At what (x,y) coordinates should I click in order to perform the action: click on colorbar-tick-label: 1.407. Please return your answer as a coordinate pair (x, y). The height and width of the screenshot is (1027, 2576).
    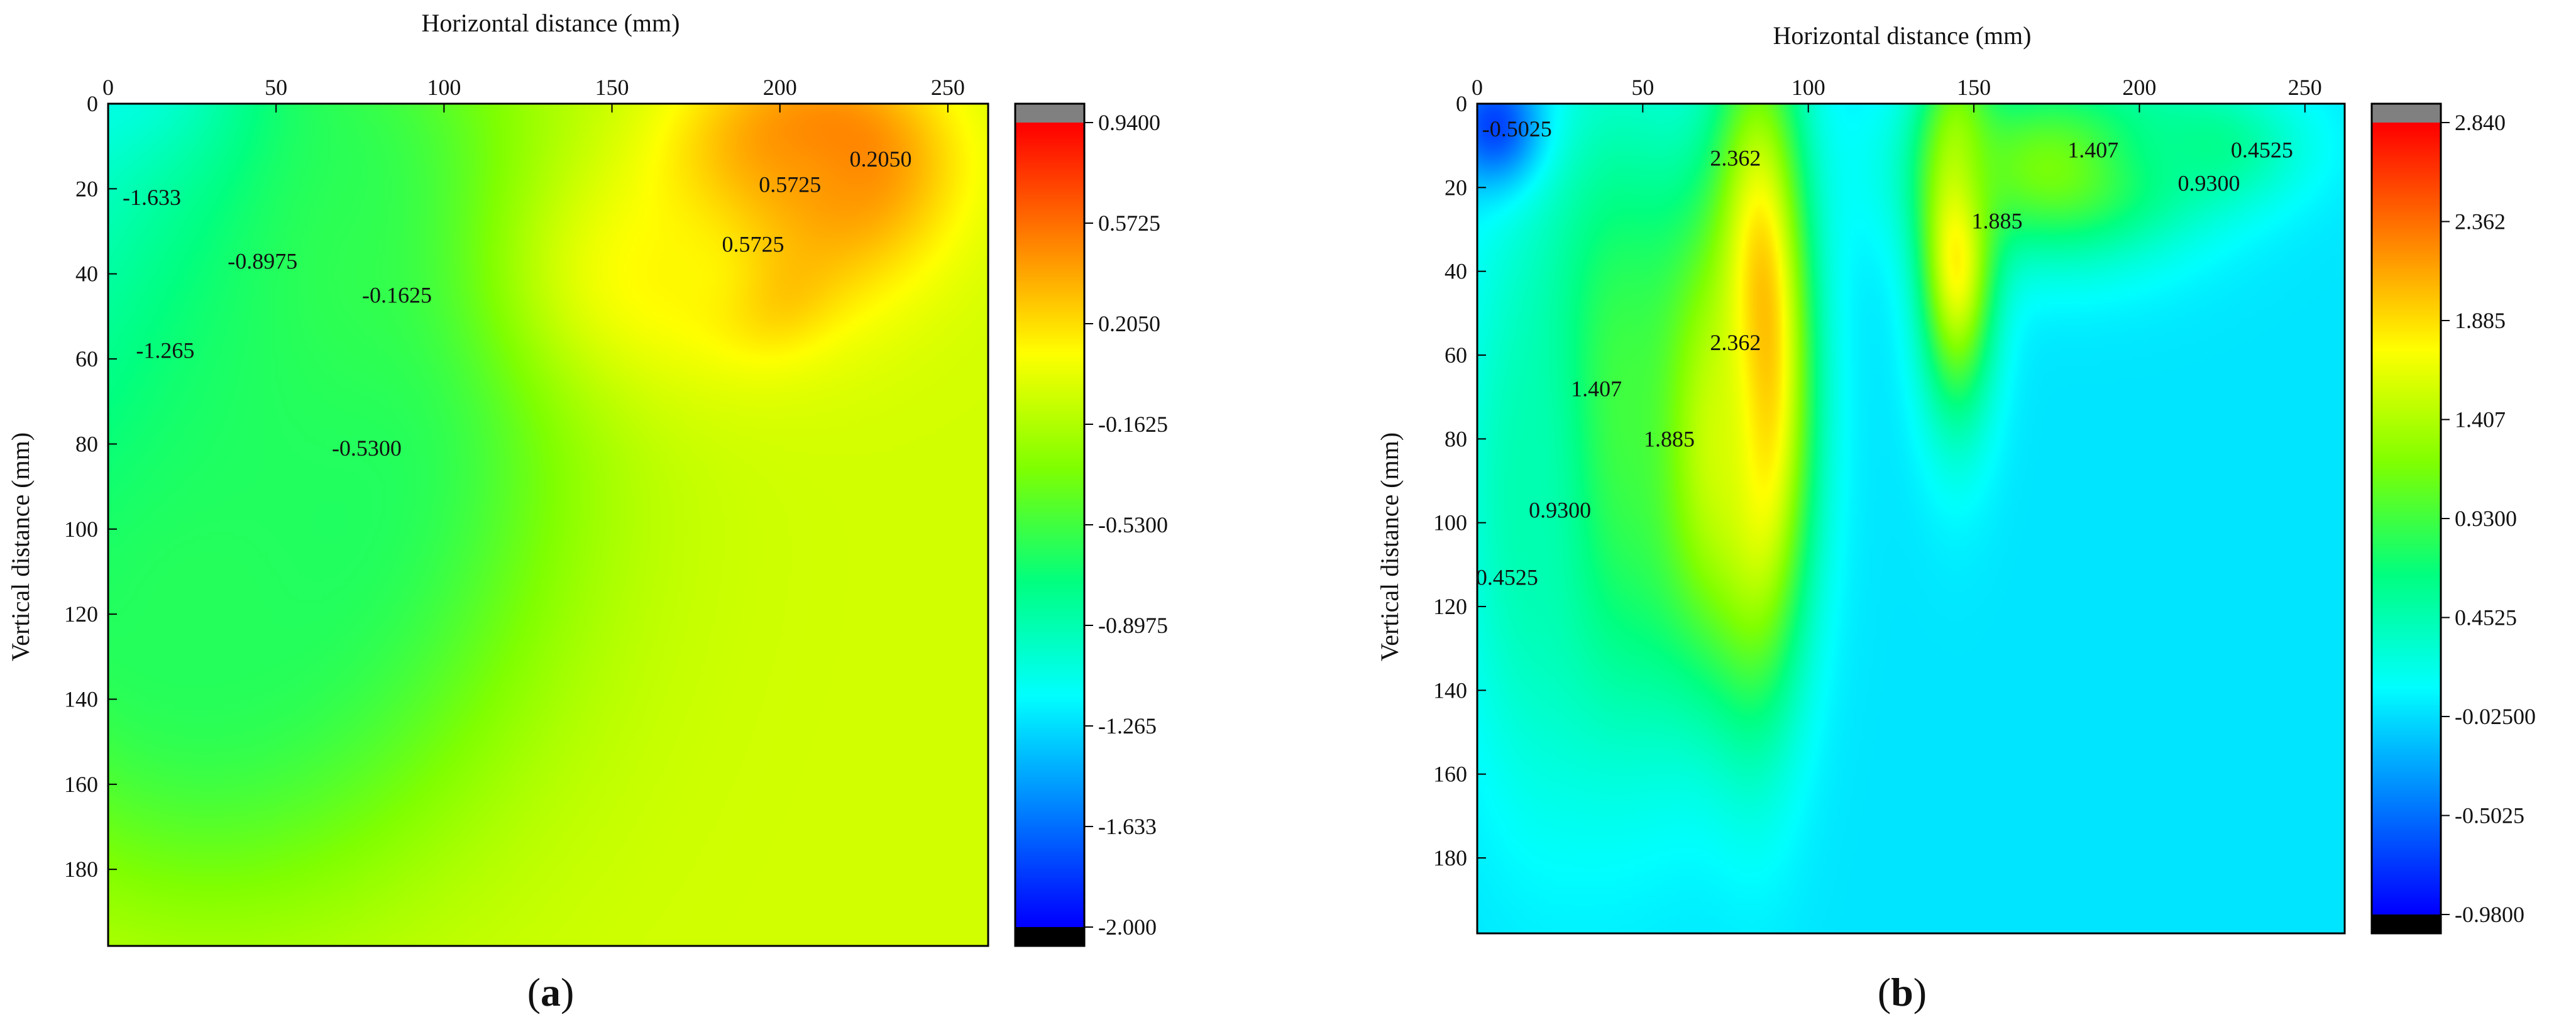
    Looking at the image, I should click on (2481, 420).